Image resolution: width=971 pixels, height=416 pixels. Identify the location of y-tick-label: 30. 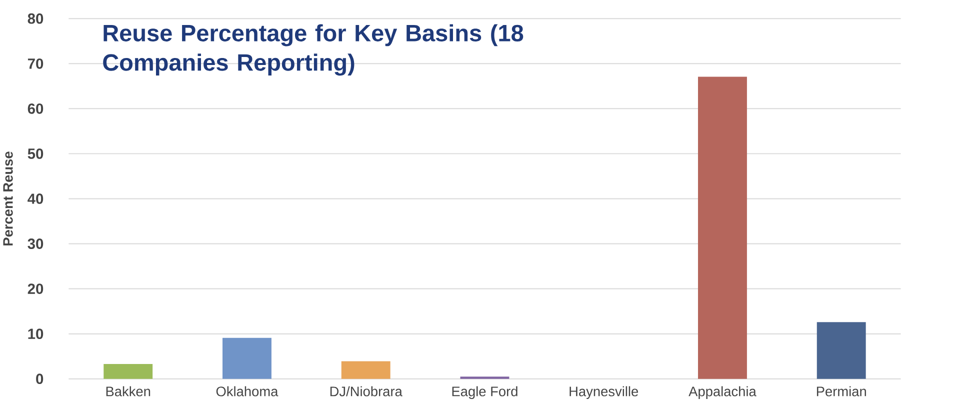
(36, 243).